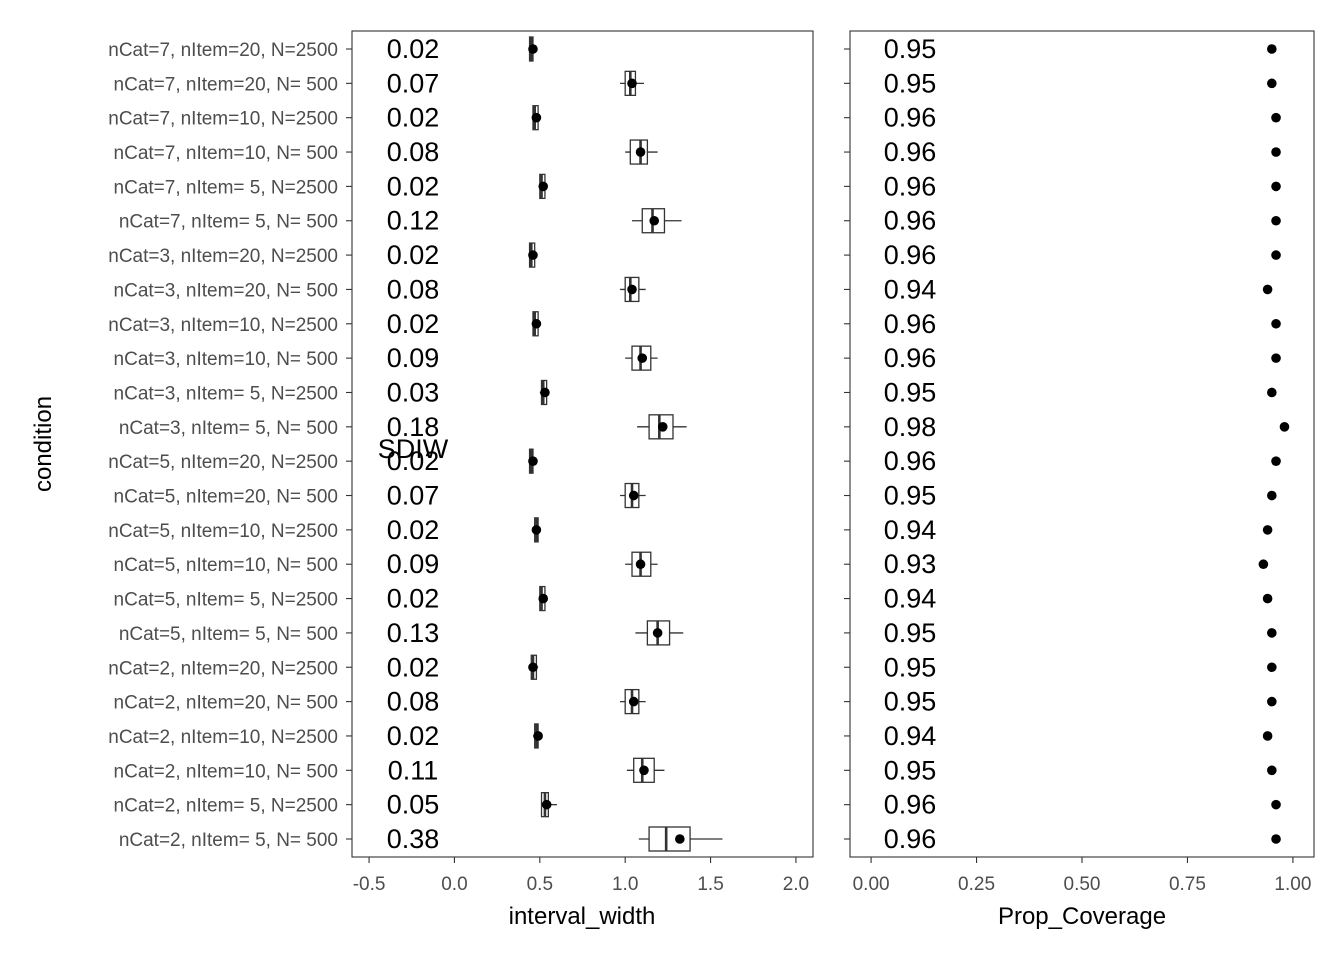 This screenshot has width=1344, height=960. Describe the element at coordinates (910, 564) in the screenshot. I see `coverage-label: 0.93` at that location.